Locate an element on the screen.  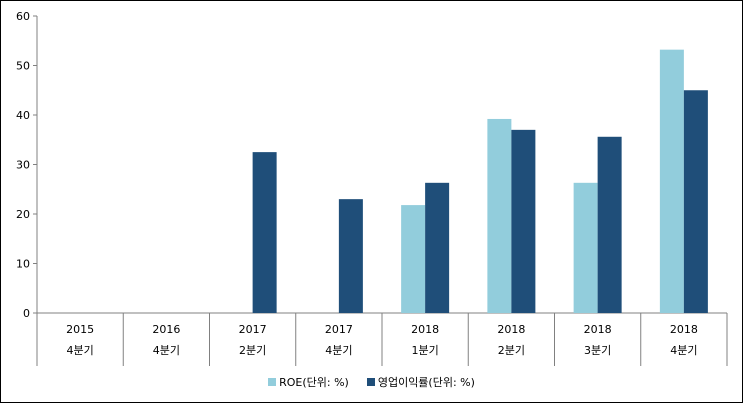
y-tick-label: 50 is located at coordinates (23, 66).